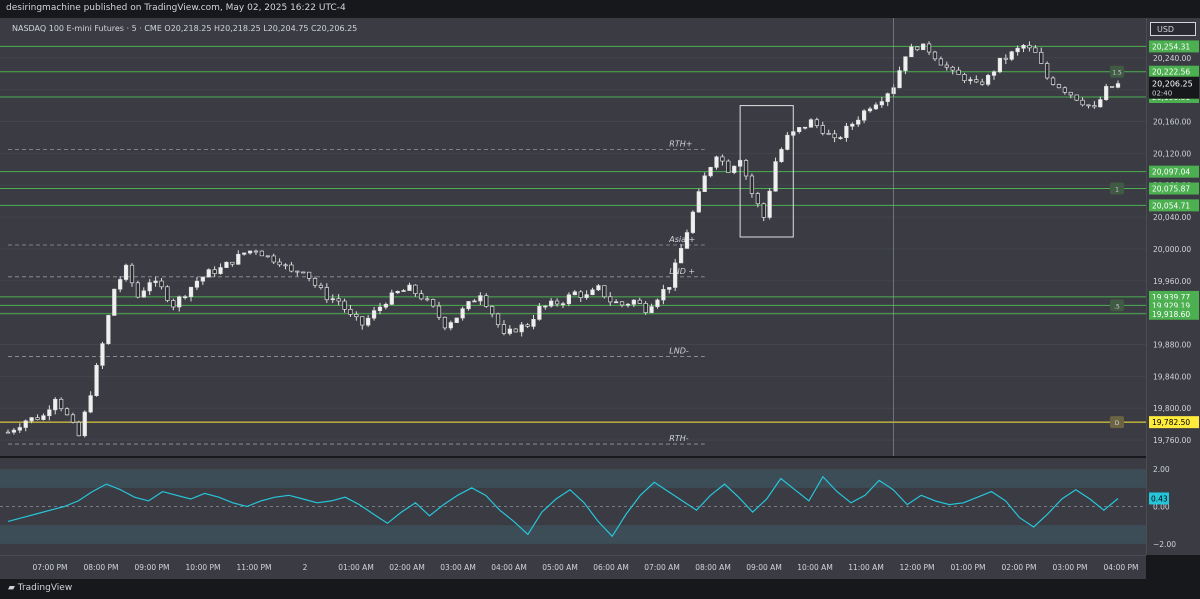 The width and height of the screenshot is (1200, 599). Describe the element at coordinates (573, 478) in the screenshot. I see `upper-band` at that location.